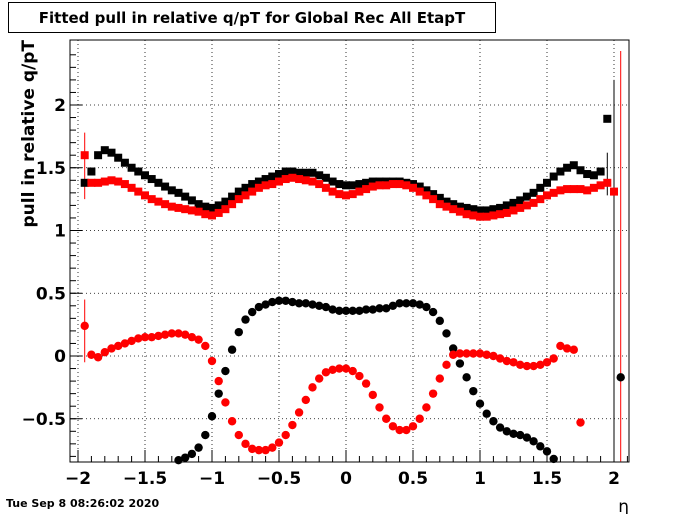  I want to click on y-axis-label: pull in relative q/pT, so click(29, 134).